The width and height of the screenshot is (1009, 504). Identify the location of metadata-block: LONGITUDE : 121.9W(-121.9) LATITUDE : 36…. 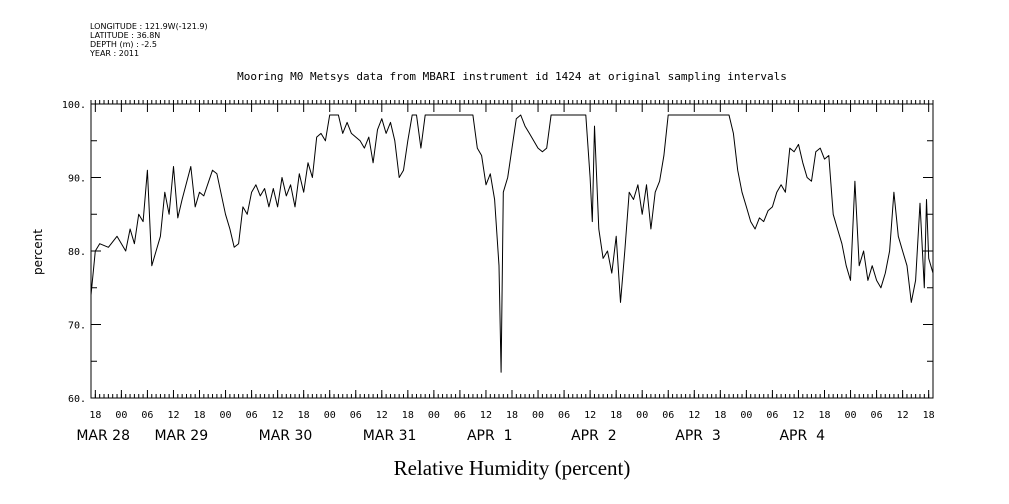
(149, 40).